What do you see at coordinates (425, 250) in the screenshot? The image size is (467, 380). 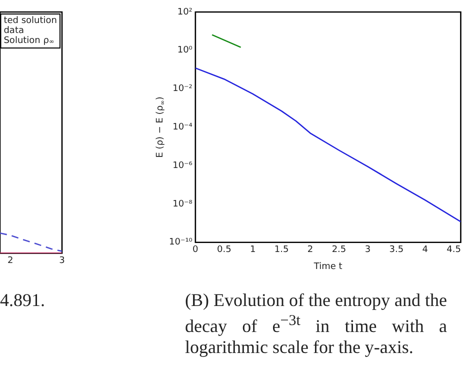 I see `x-tick-label: 4` at bounding box center [425, 250].